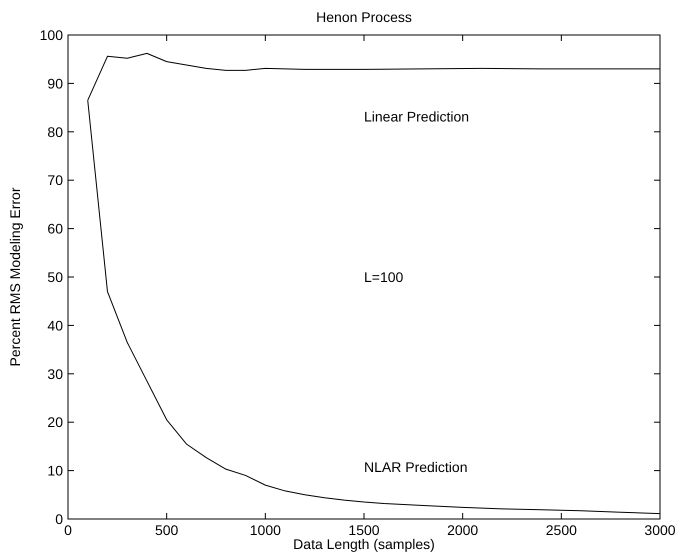  What do you see at coordinates (55, 374) in the screenshot?
I see `y-tick-label: 30` at bounding box center [55, 374].